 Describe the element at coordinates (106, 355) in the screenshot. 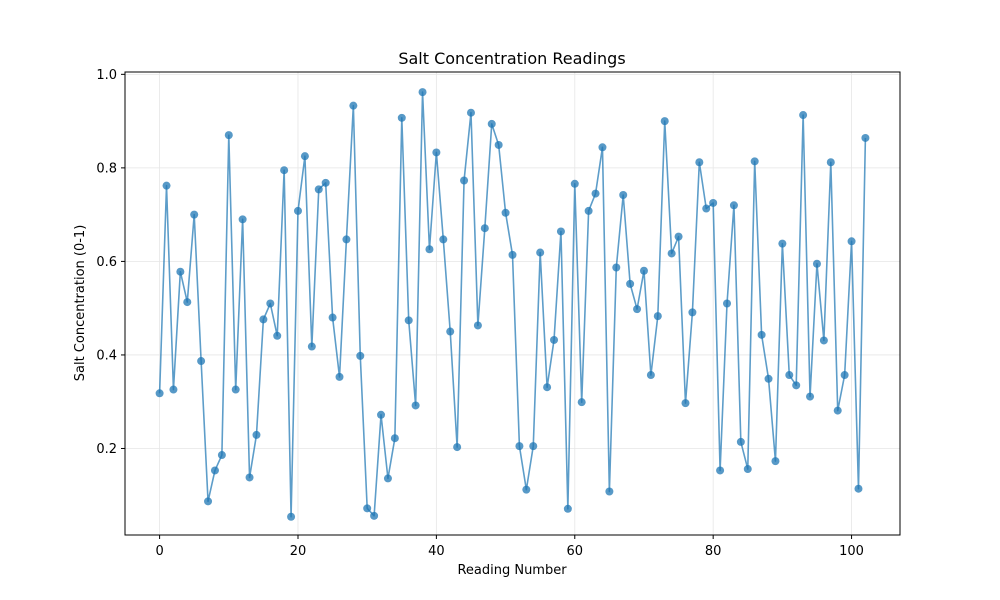

I see `y-tick-label: 0.4` at that location.